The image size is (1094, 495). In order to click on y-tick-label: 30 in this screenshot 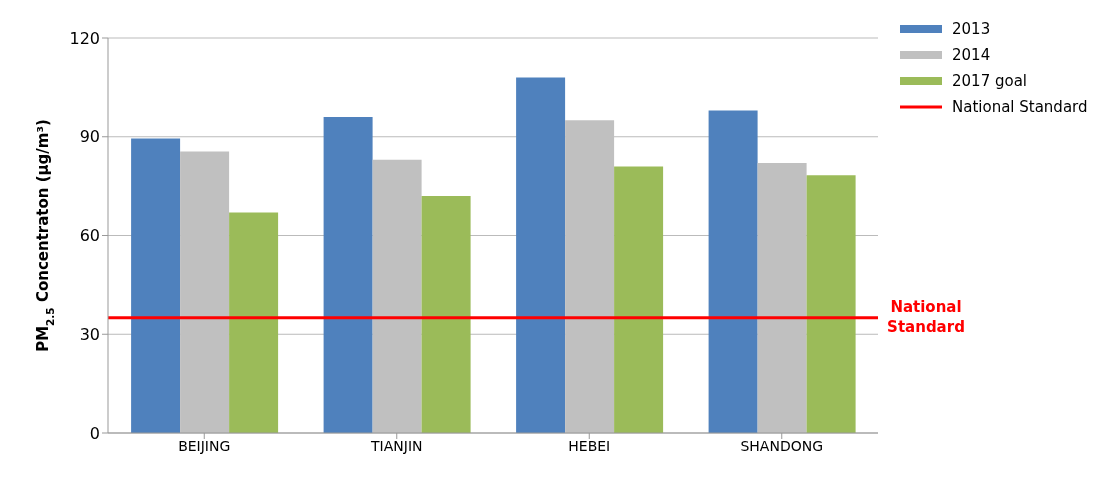, I will do `click(89, 334)`.